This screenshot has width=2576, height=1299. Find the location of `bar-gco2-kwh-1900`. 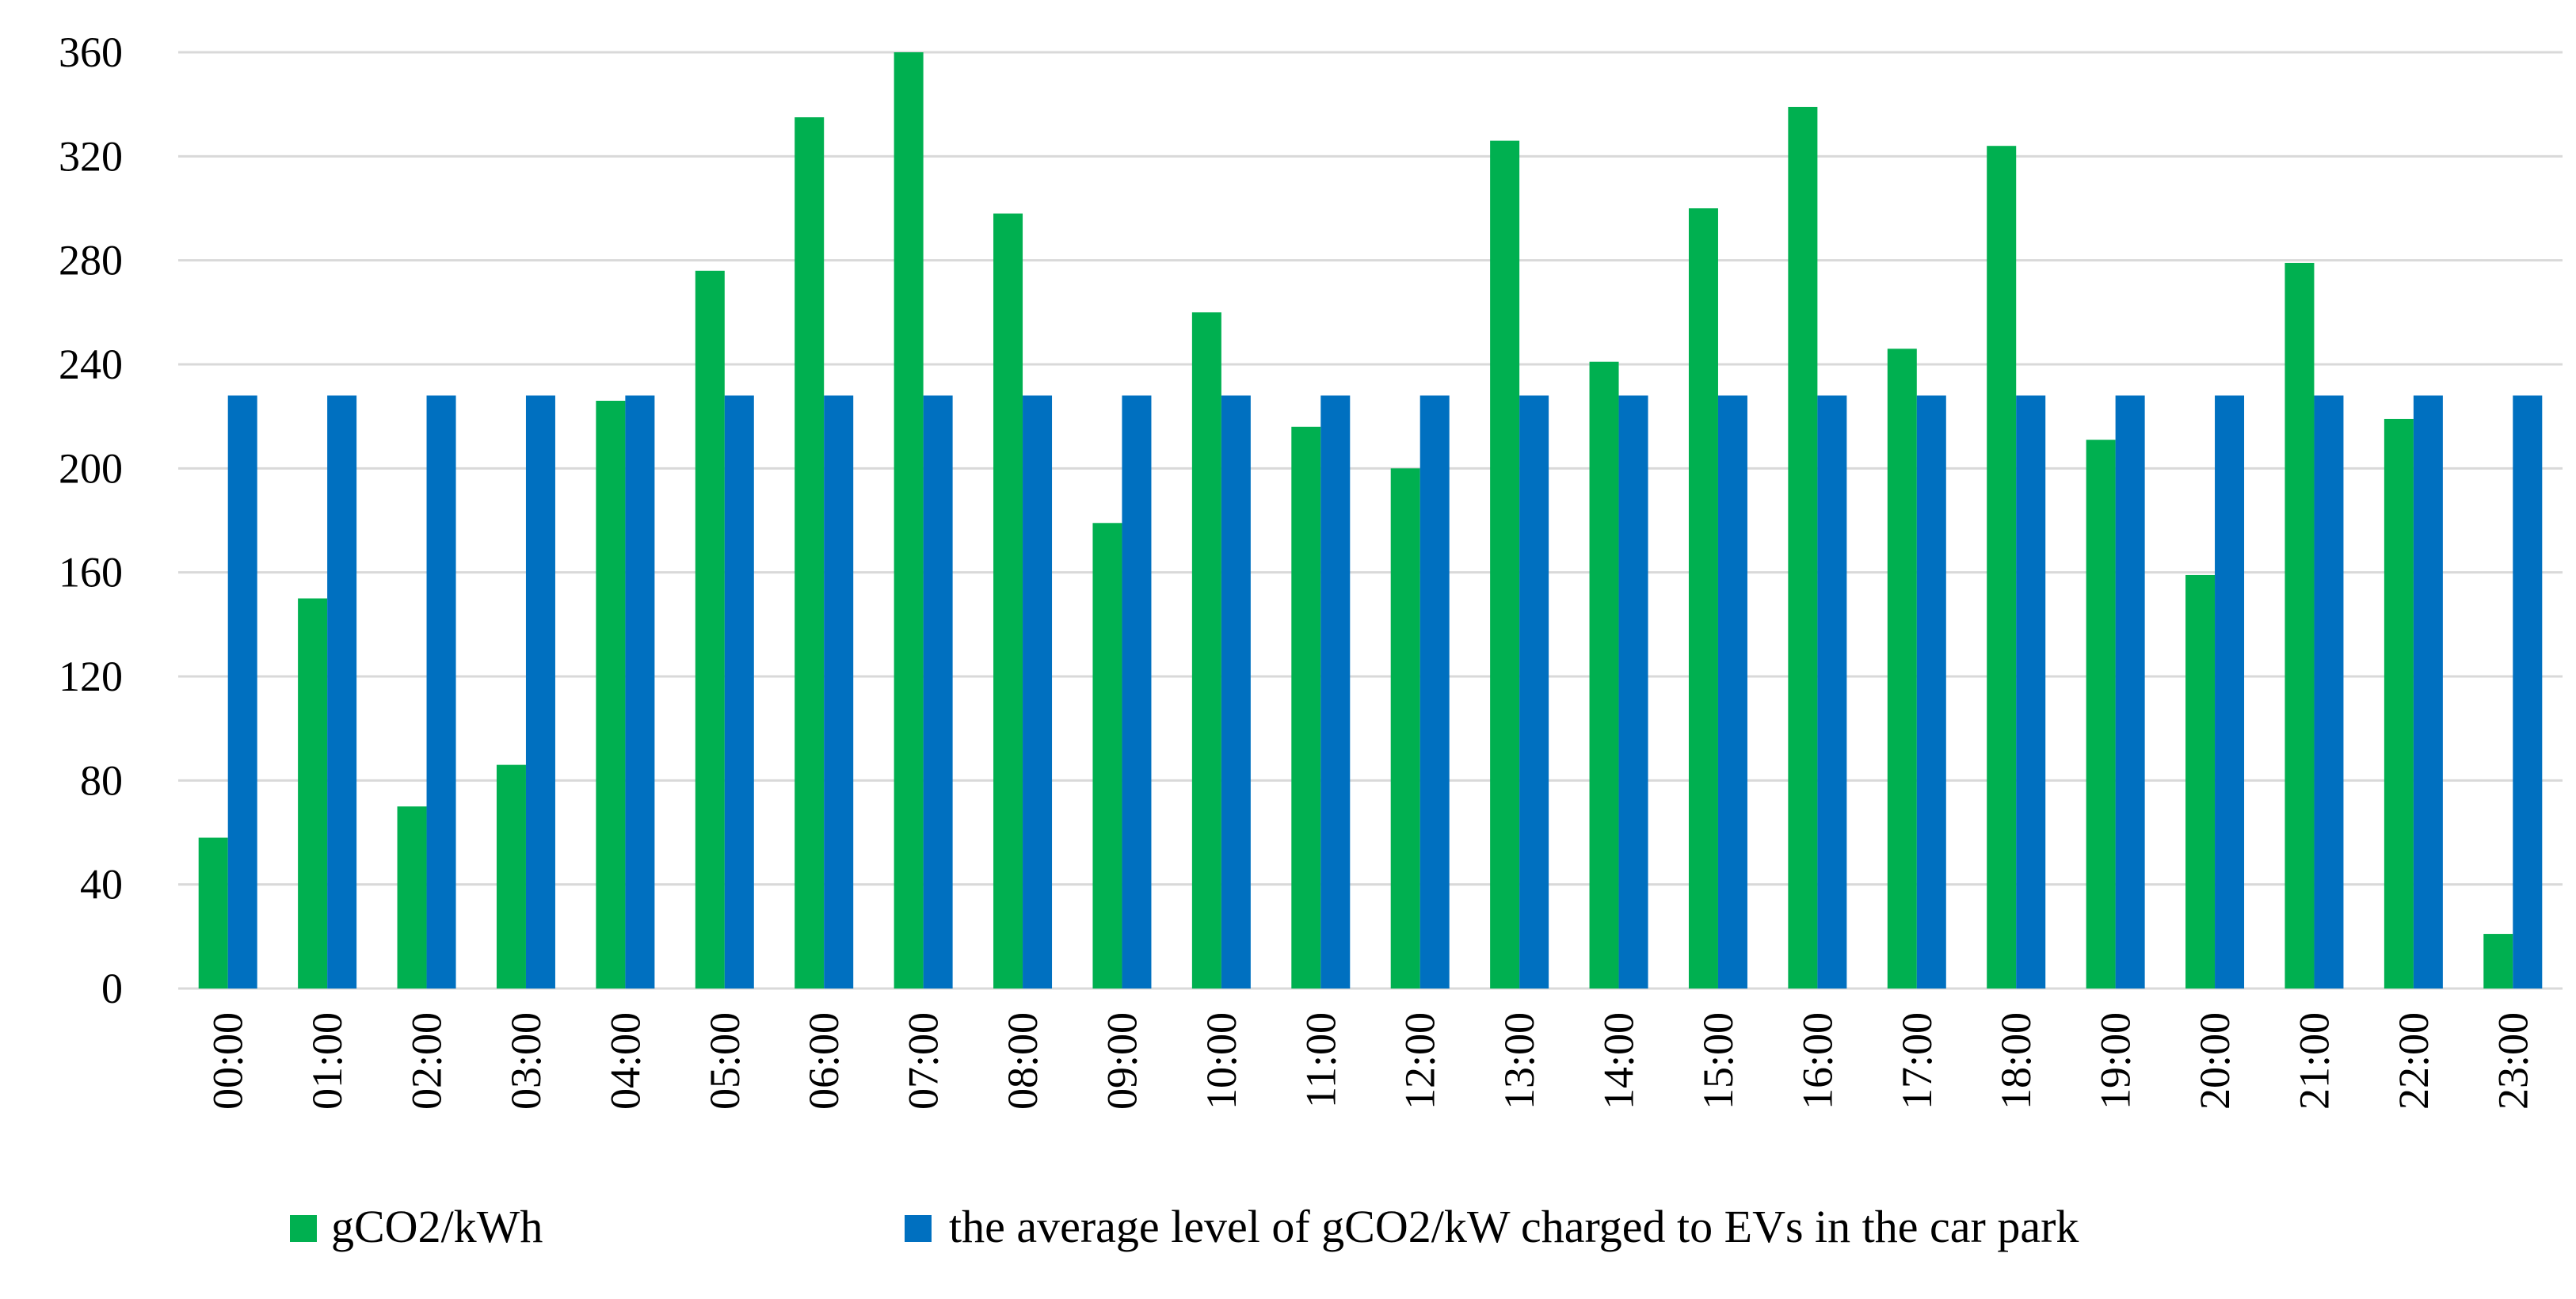

bar-gco2-kwh-1900 is located at coordinates (2101, 715).